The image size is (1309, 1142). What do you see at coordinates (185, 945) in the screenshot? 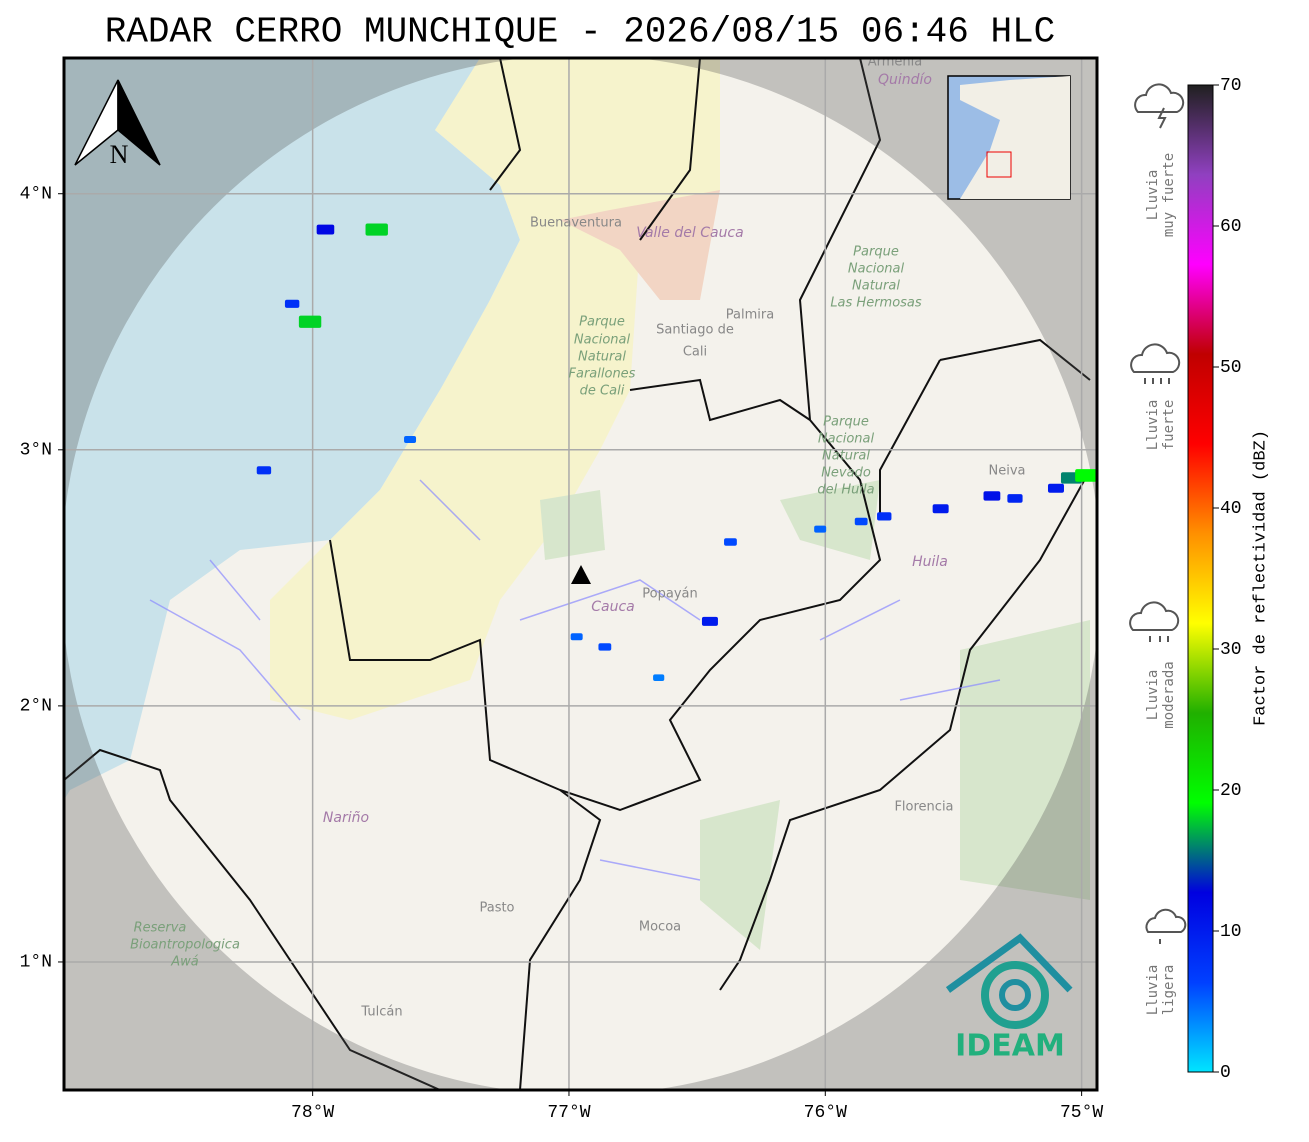
I see `place-label: Bioantropologica` at bounding box center [185, 945].